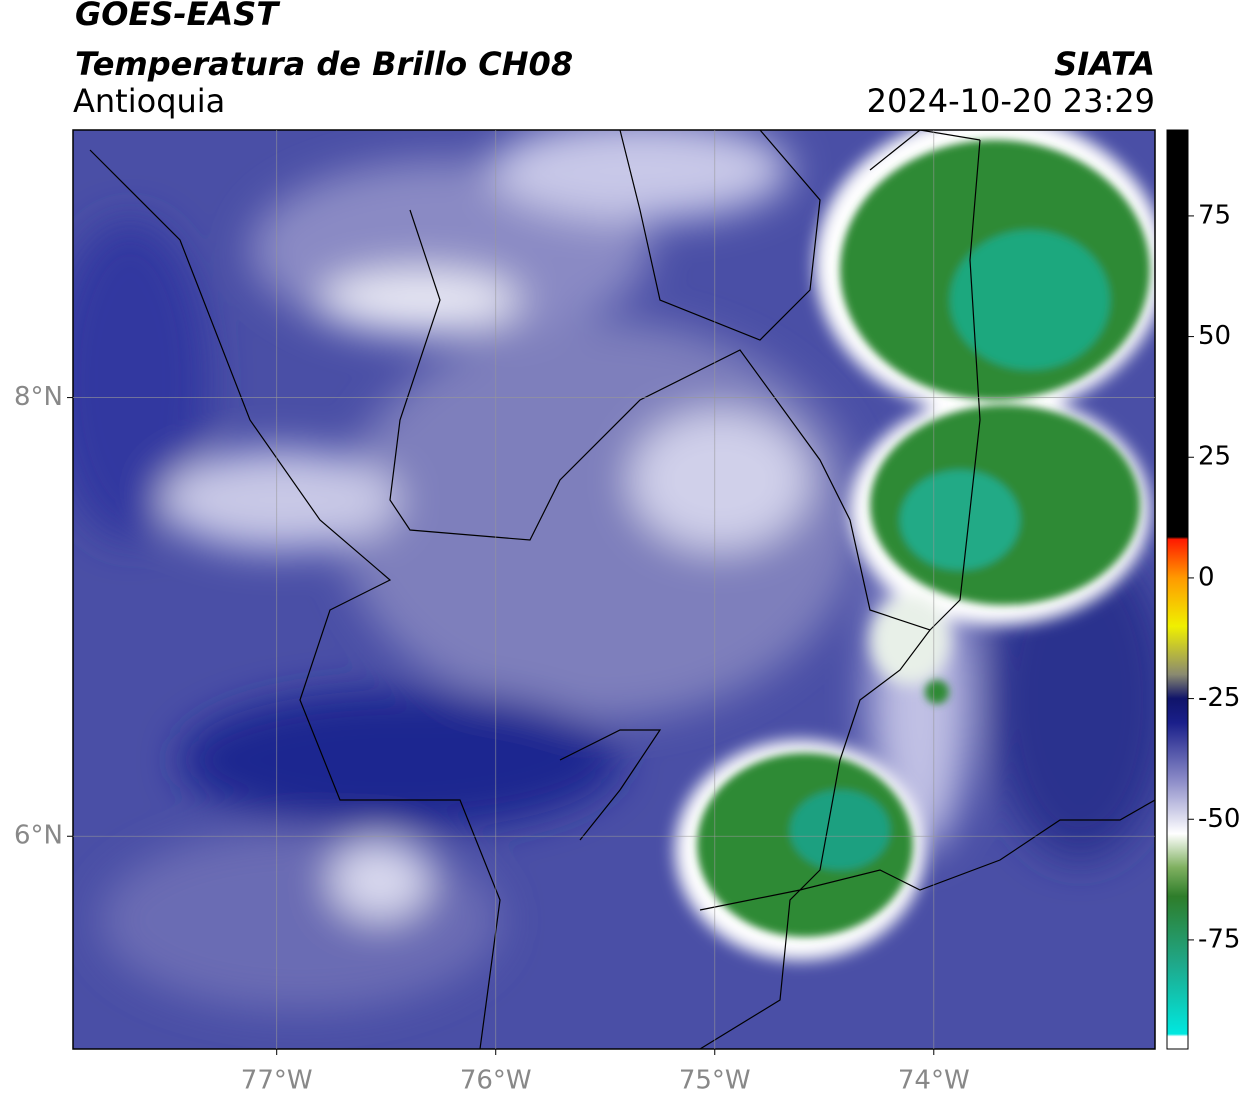  I want to click on x-tick-label: 77°W, so click(277, 1081).